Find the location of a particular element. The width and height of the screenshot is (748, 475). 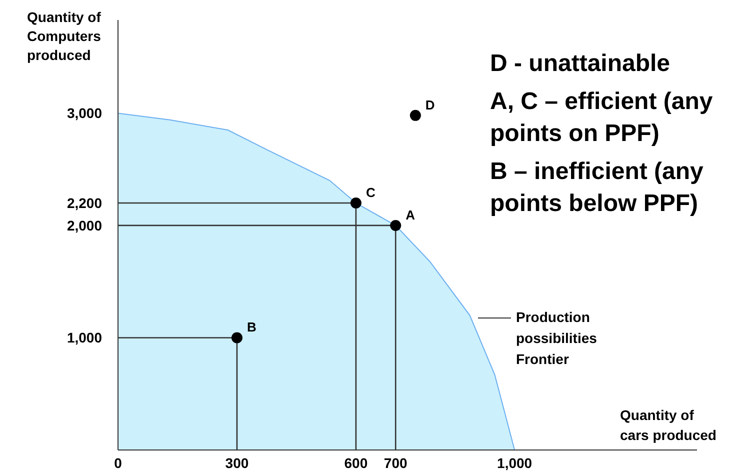

y-axis-title: Quantity of Computers produced is located at coordinates (64, 36).